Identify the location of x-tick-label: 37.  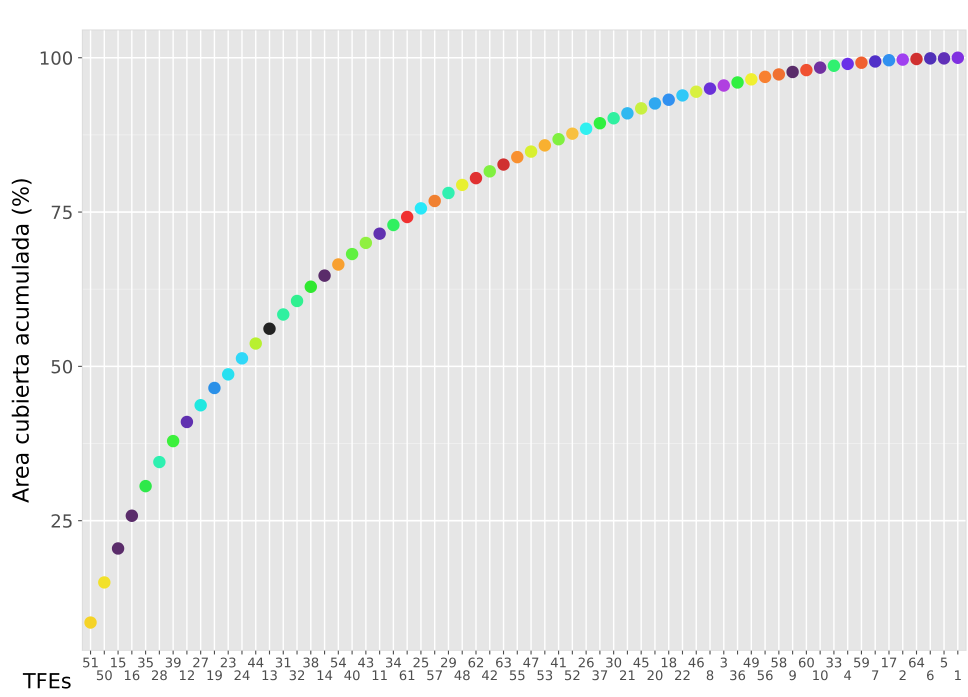
(600, 675).